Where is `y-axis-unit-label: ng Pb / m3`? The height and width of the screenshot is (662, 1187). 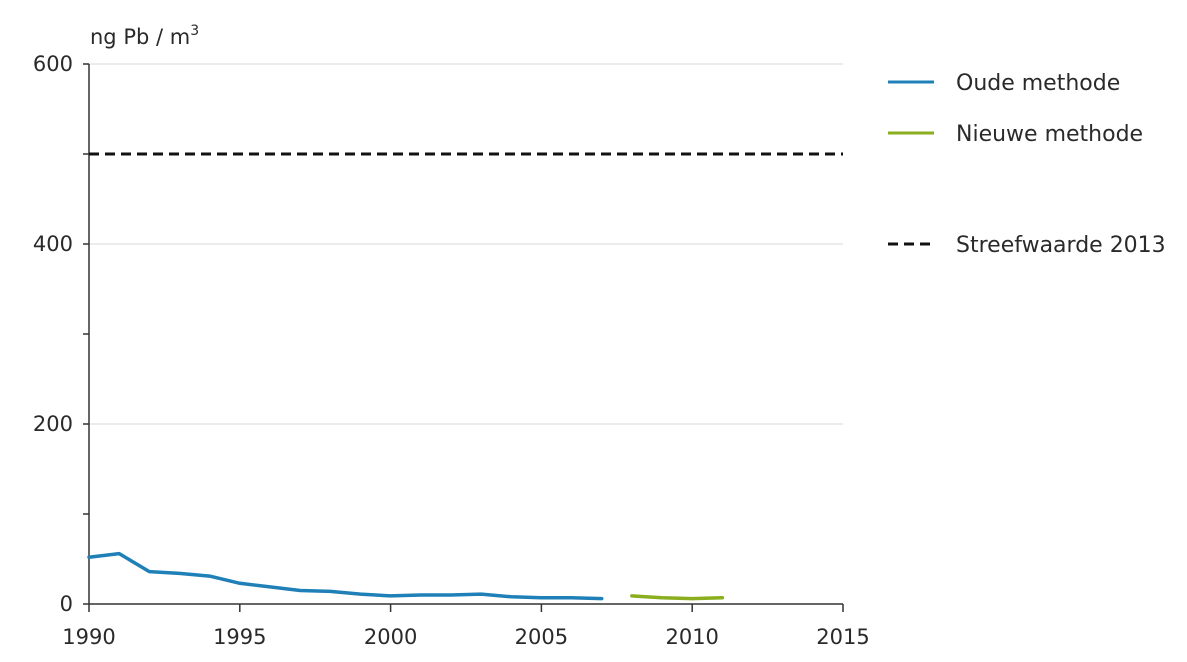 y-axis-unit-label: ng Pb / m3 is located at coordinates (144, 36).